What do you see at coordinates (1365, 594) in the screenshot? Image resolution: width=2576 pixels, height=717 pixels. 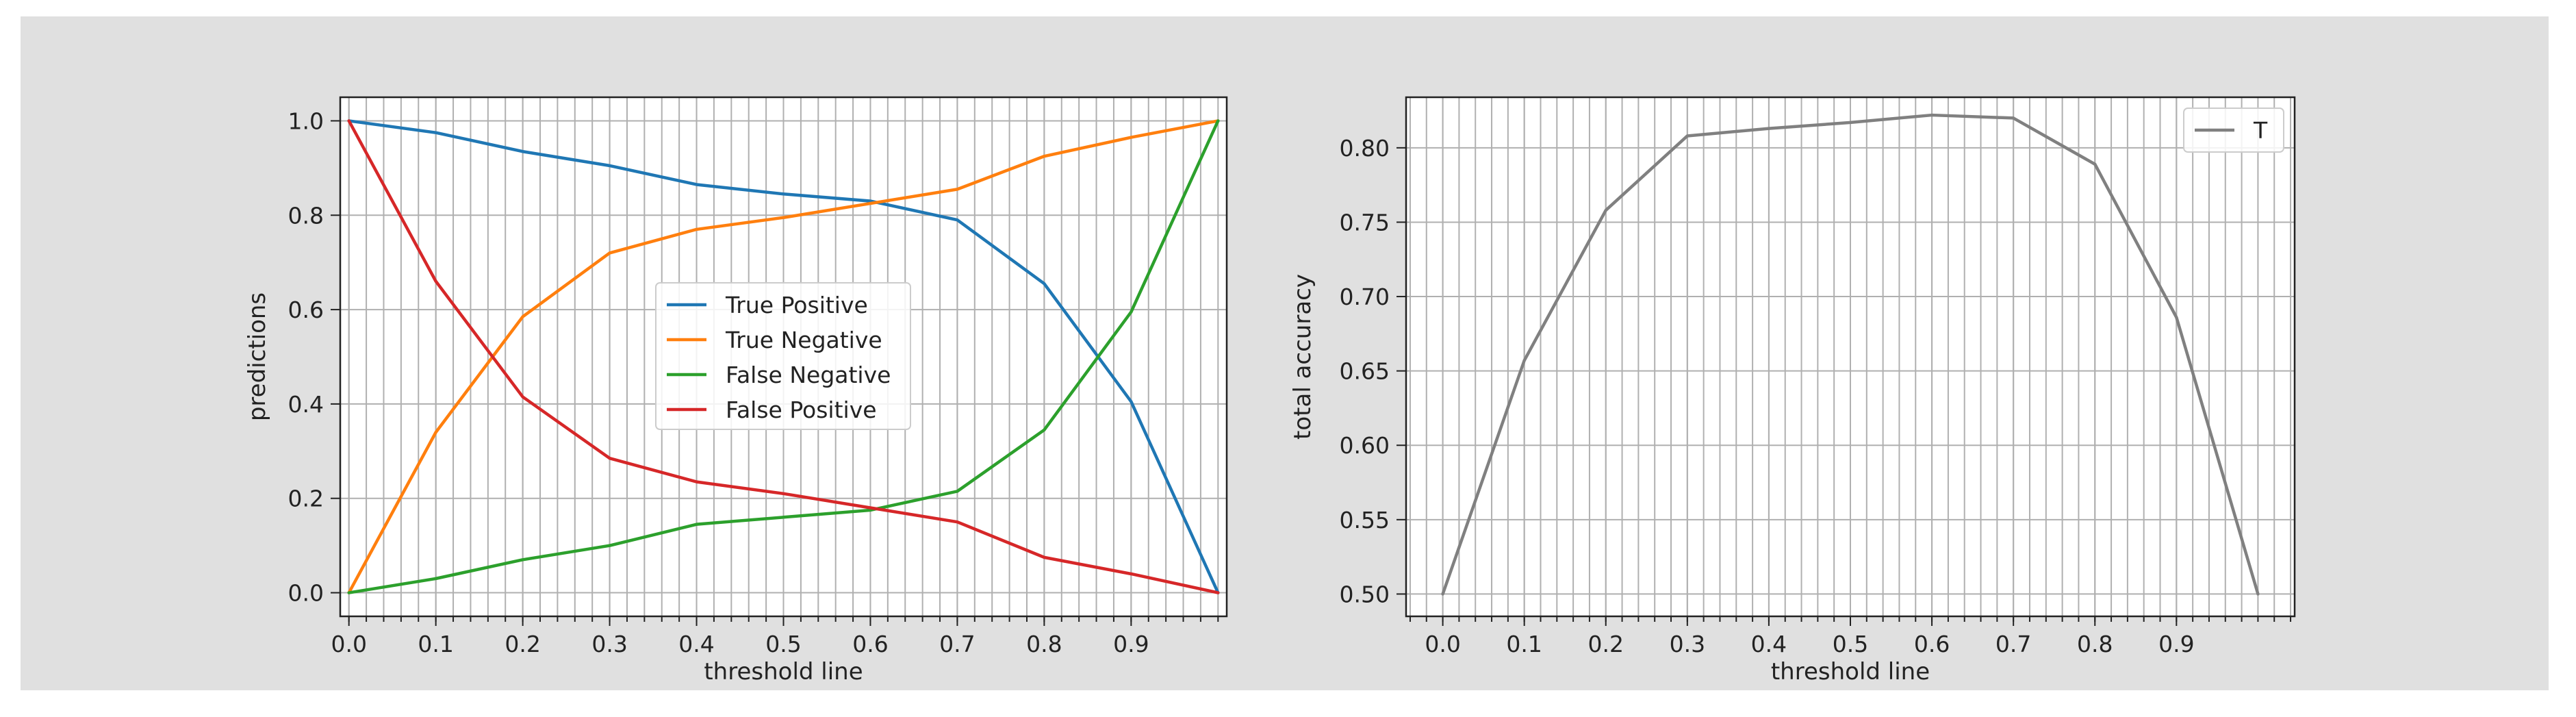 I see `chart-1-y-tick-label: 0.50` at bounding box center [1365, 594].